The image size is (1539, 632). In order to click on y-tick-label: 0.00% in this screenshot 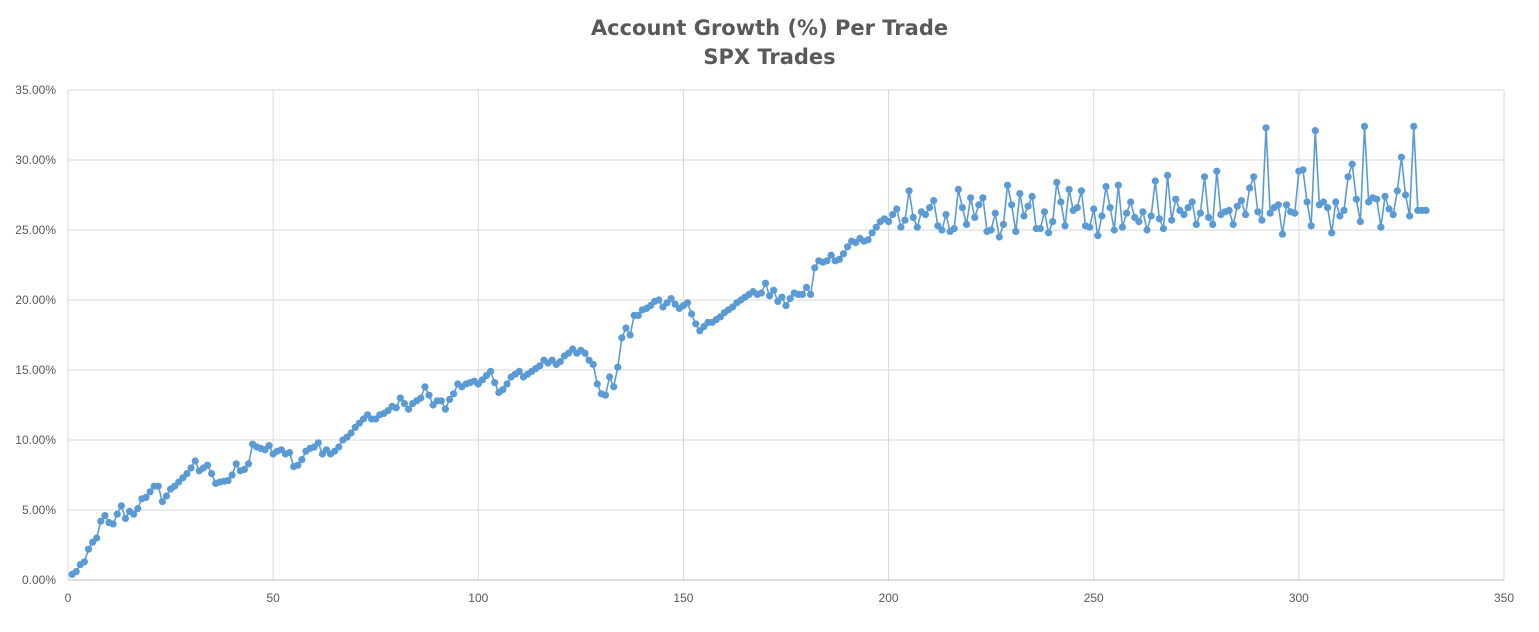, I will do `click(39, 580)`.